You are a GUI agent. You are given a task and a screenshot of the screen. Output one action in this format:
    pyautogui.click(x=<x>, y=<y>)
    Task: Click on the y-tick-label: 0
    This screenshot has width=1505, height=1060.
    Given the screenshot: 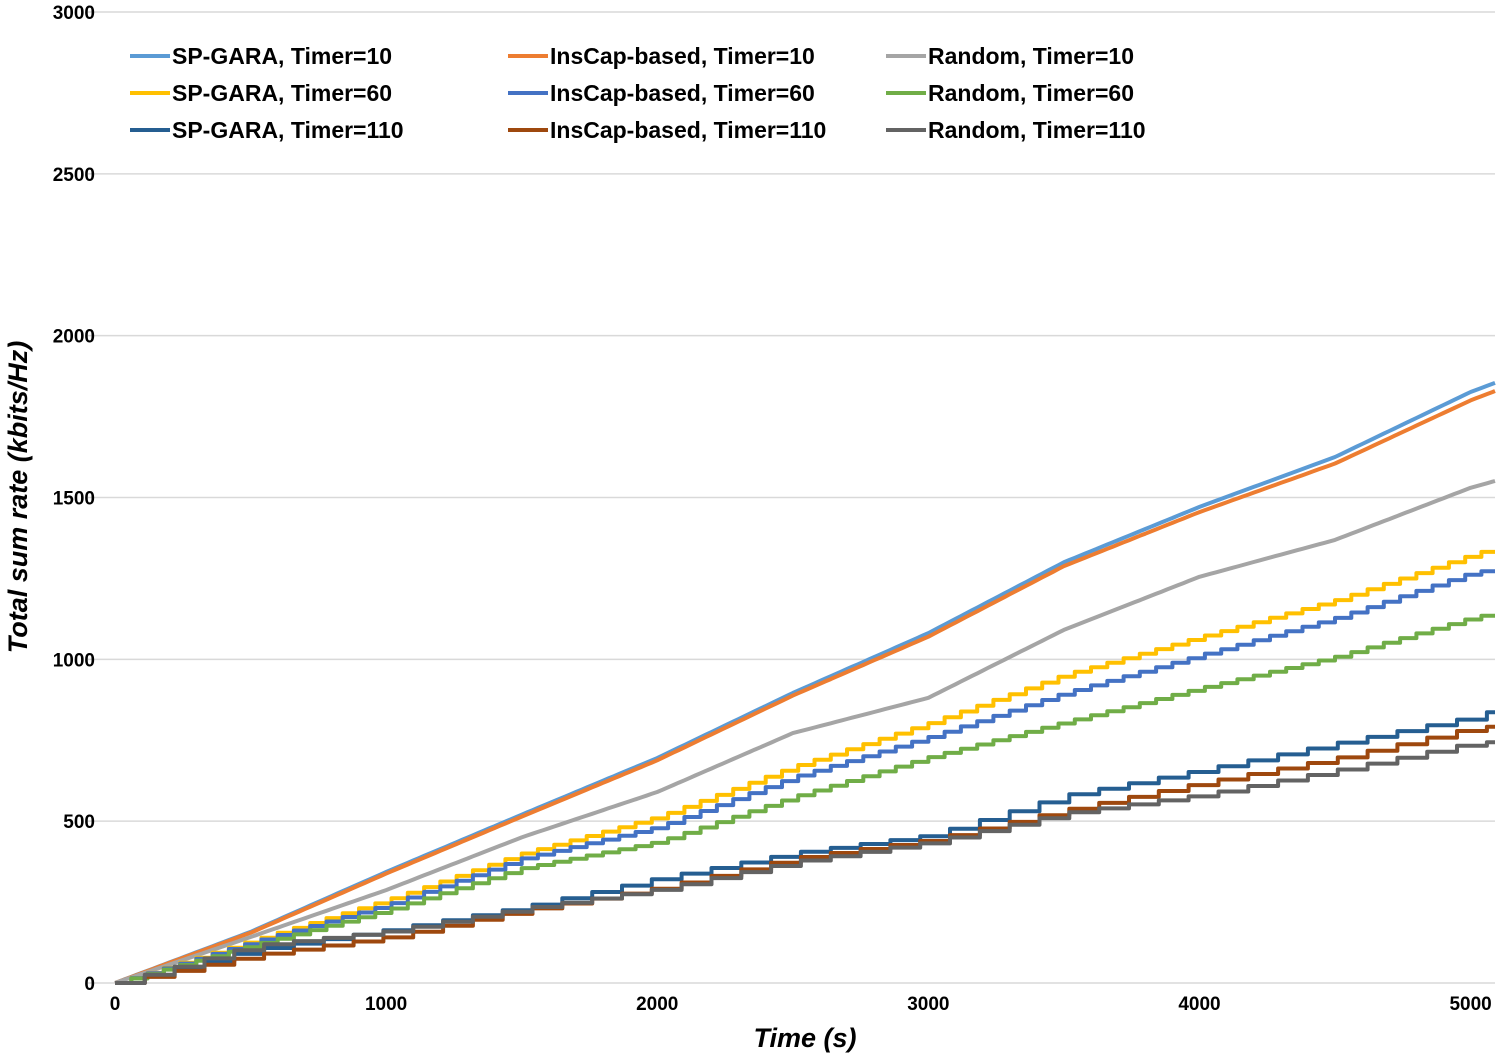 What is the action you would take?
    pyautogui.click(x=89, y=984)
    